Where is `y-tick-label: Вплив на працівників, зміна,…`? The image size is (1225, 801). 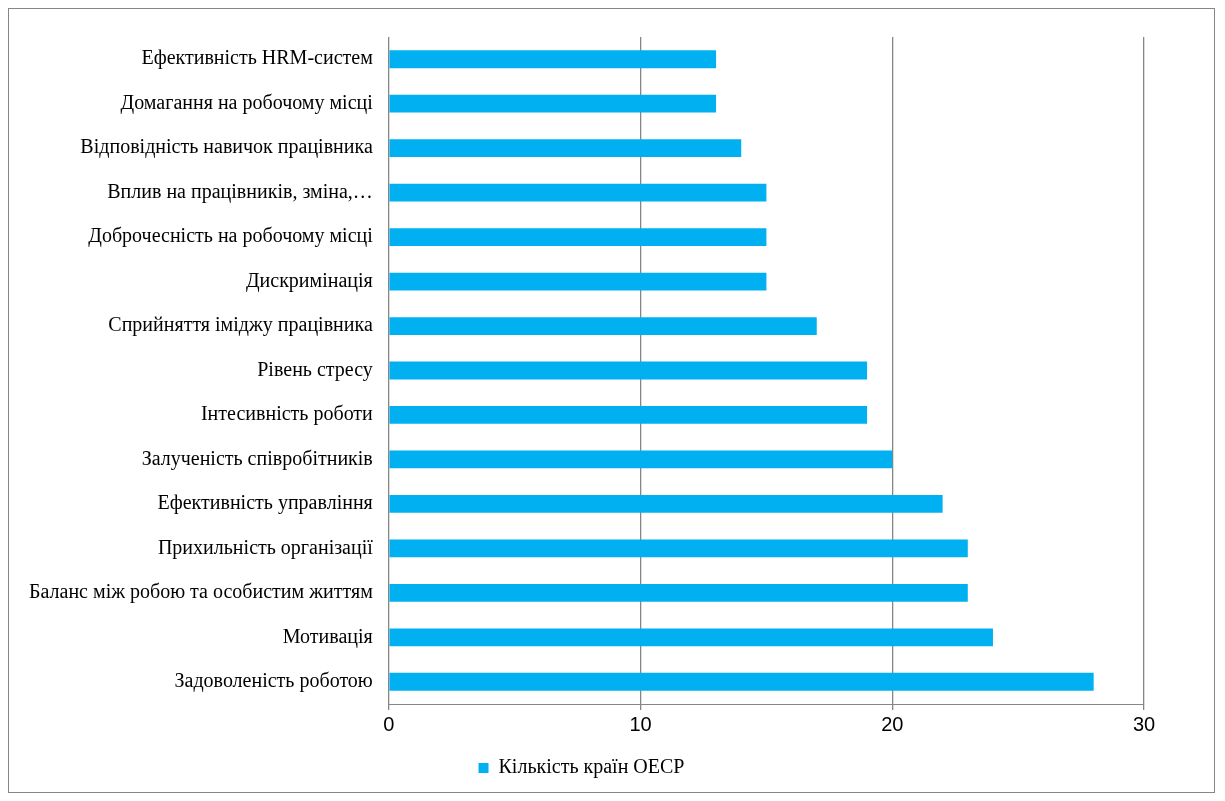
y-tick-label: Вплив на працівників, зміна,… is located at coordinates (240, 191).